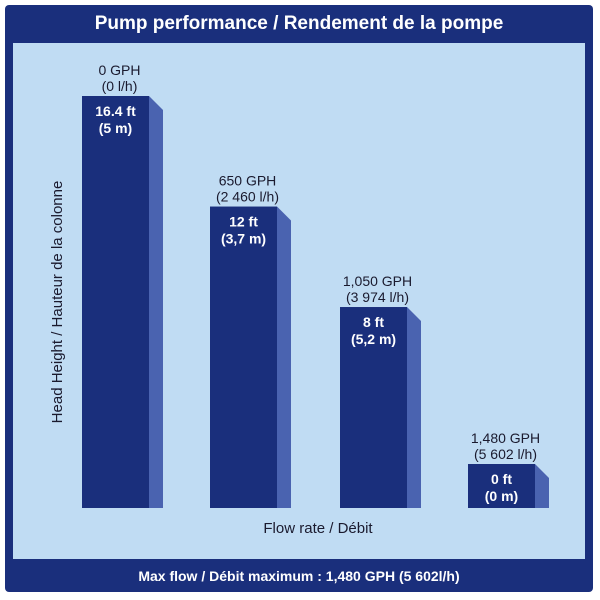 The height and width of the screenshot is (600, 600). I want to click on bar-value-metric-label: (5,2 m), so click(373, 339).